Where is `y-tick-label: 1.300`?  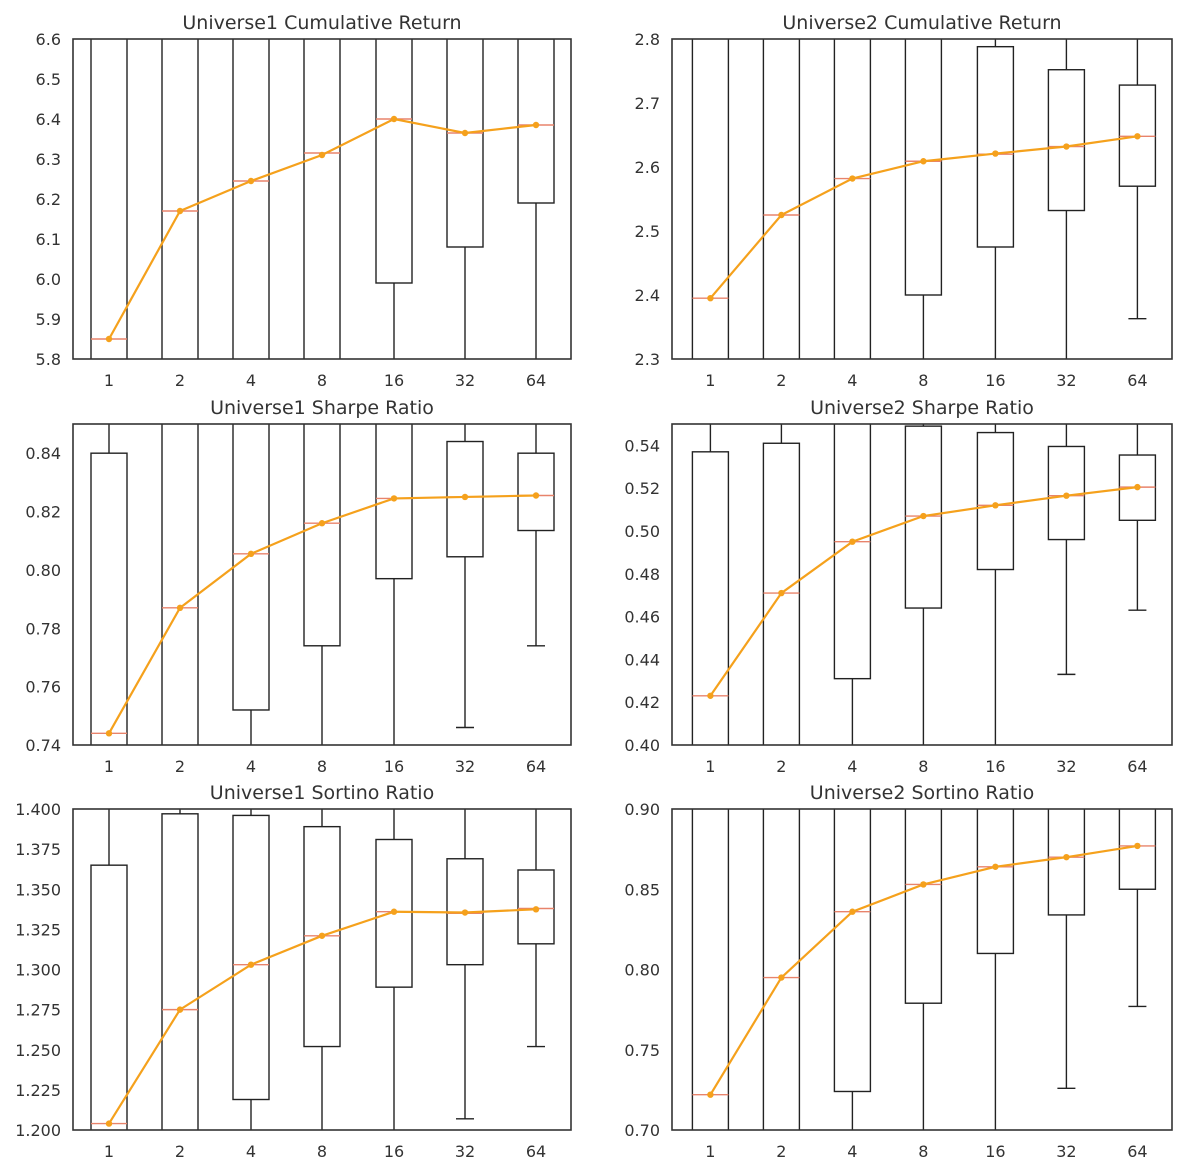 y-tick-label: 1.300 is located at coordinates (38, 970).